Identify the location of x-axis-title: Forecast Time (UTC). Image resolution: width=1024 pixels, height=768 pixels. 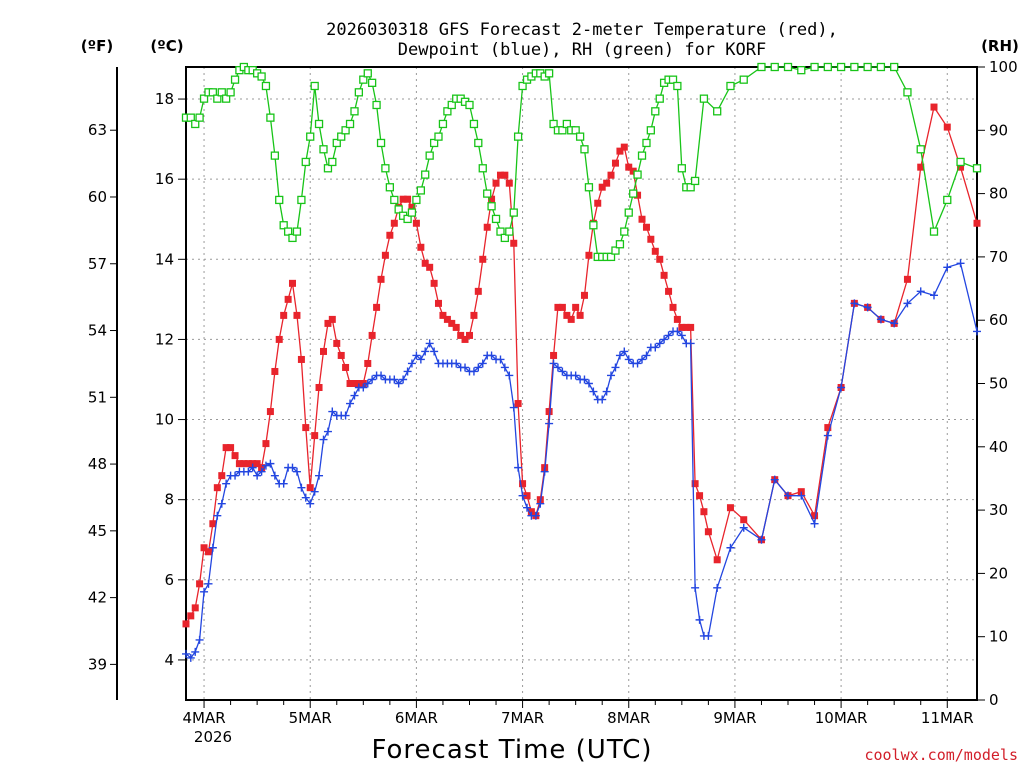
(511, 750).